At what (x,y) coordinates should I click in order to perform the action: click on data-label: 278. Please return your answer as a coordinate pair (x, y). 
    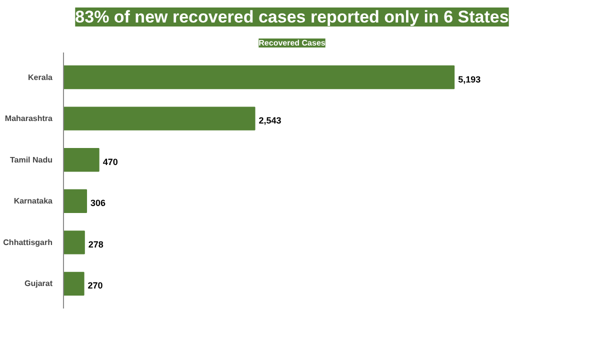
    Looking at the image, I should click on (96, 244).